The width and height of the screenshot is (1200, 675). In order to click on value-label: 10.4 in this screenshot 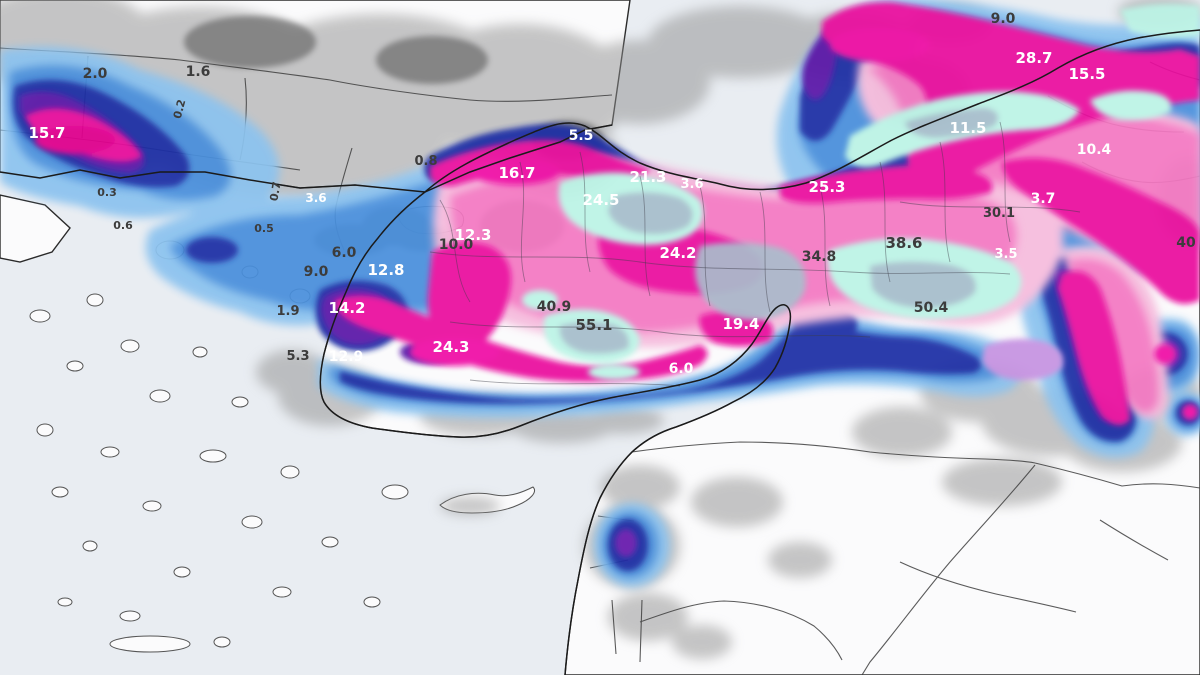, I will do `click(1094, 150)`.